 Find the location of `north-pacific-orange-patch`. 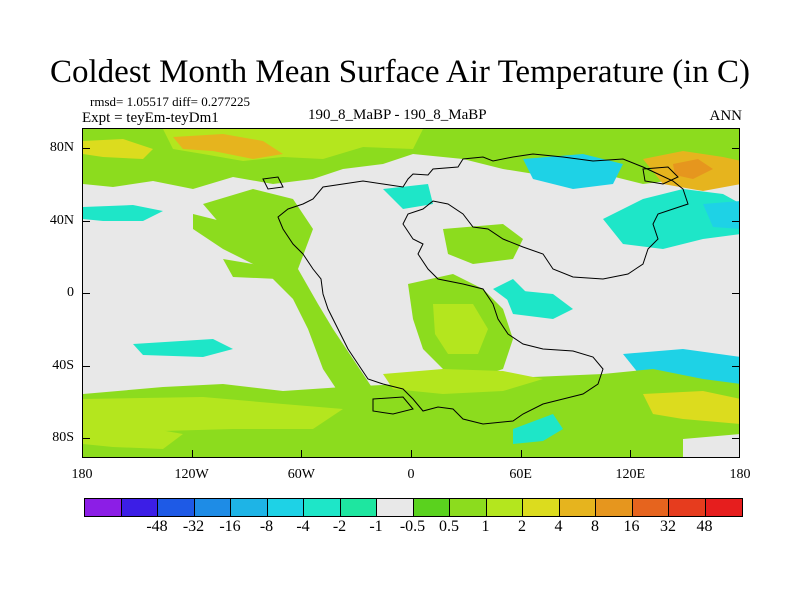

north-pacific-orange-patch is located at coordinates (228, 146).